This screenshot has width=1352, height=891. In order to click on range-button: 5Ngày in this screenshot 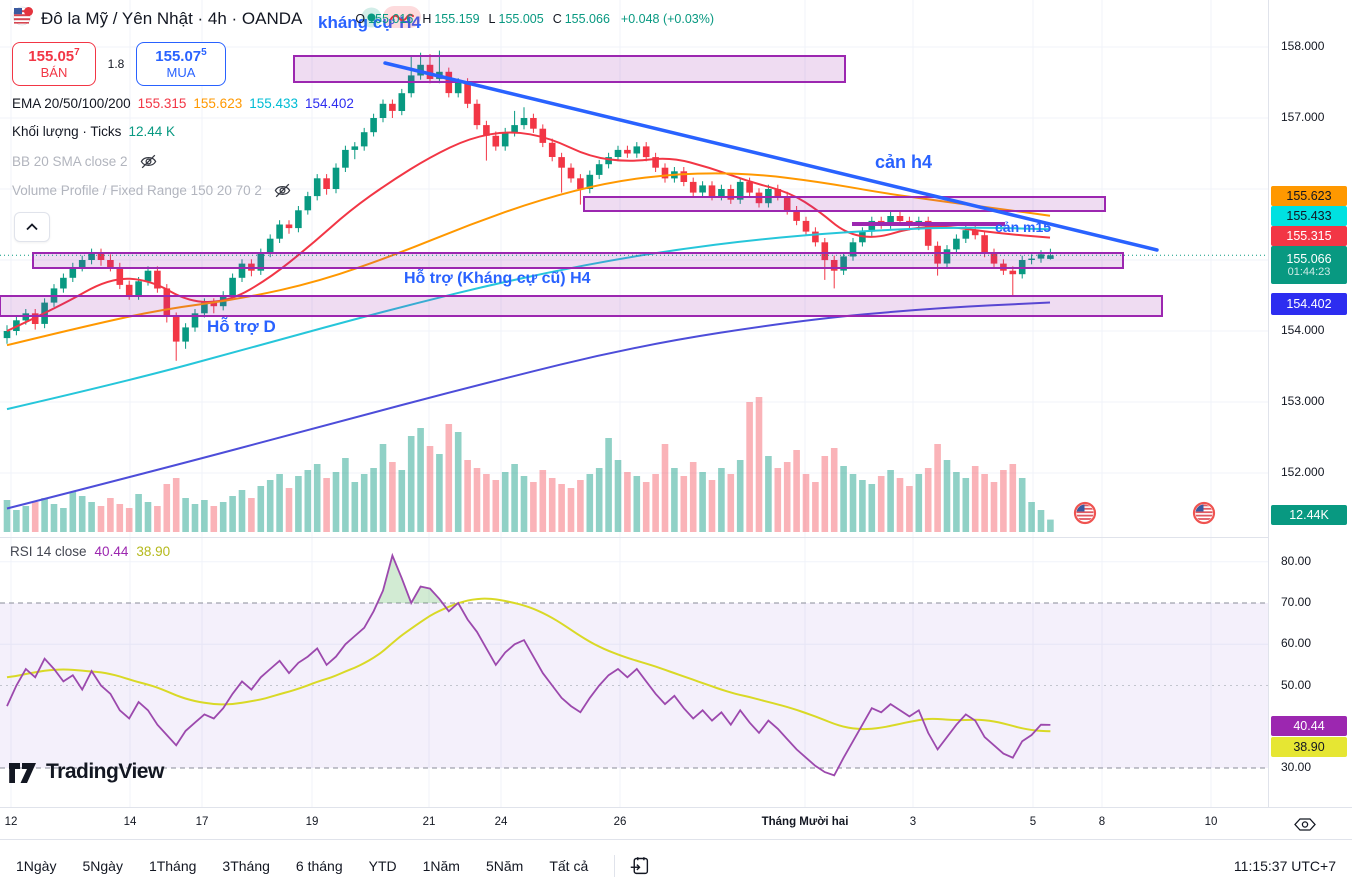, I will do `click(102, 865)`.